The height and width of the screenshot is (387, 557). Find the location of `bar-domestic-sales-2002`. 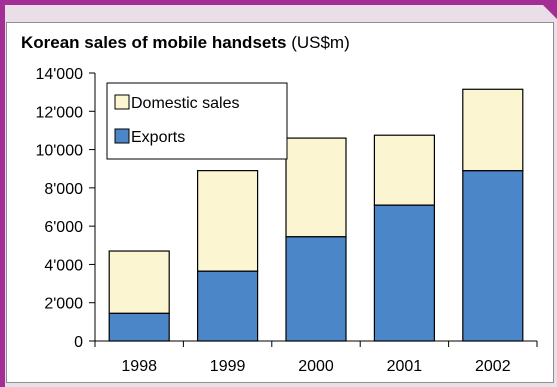

bar-domestic-sales-2002 is located at coordinates (493, 130).